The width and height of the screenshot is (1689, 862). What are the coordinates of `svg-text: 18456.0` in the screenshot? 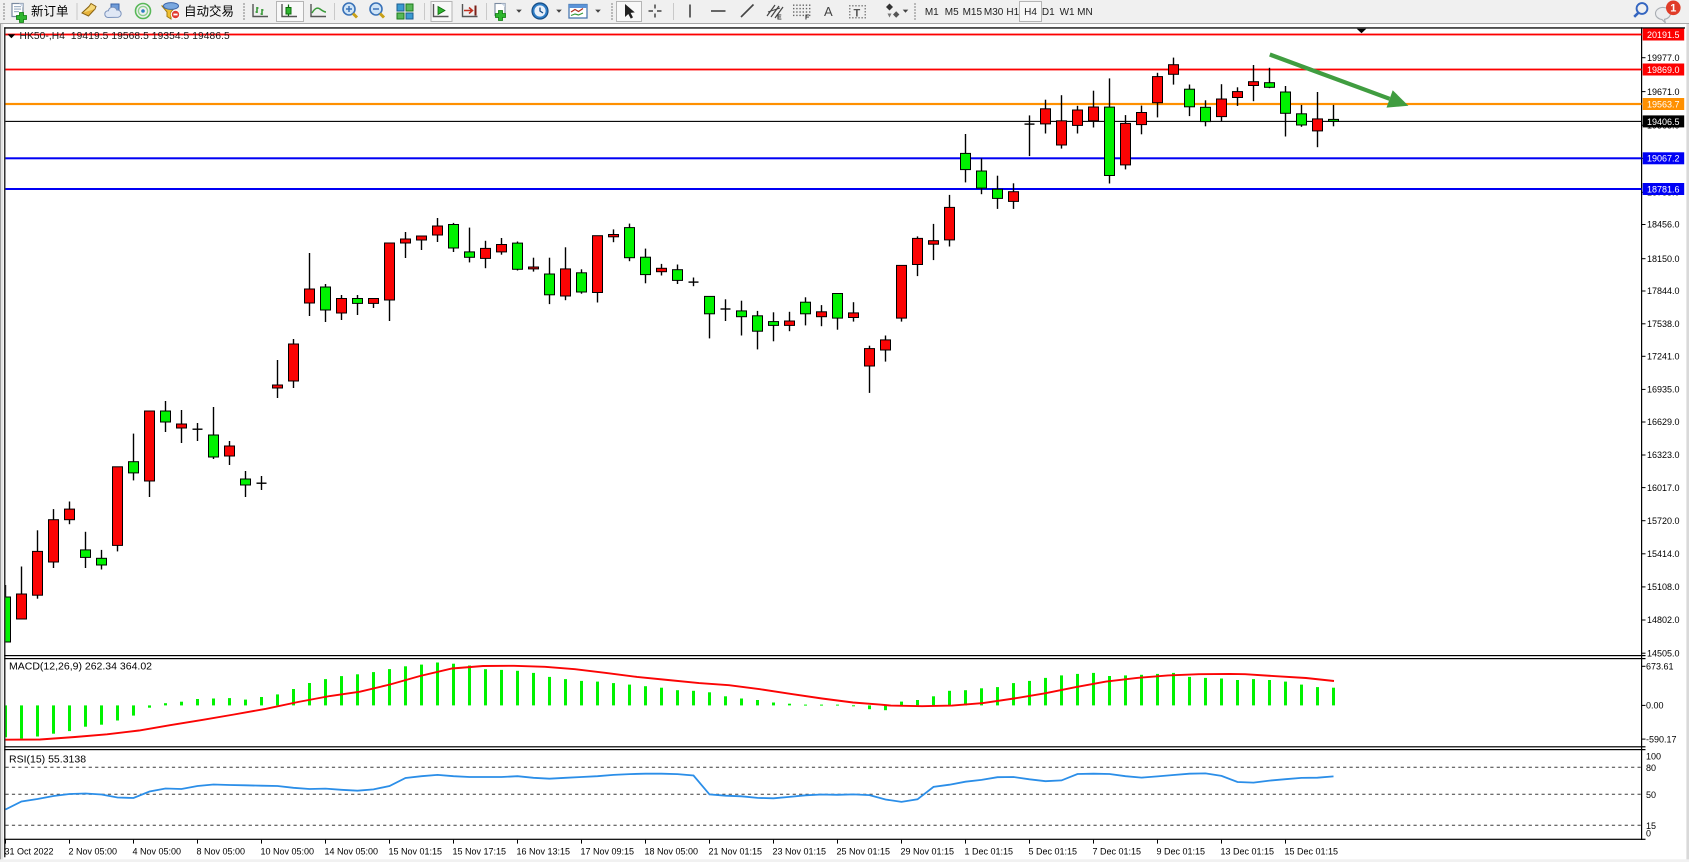 It's located at (1663, 225).